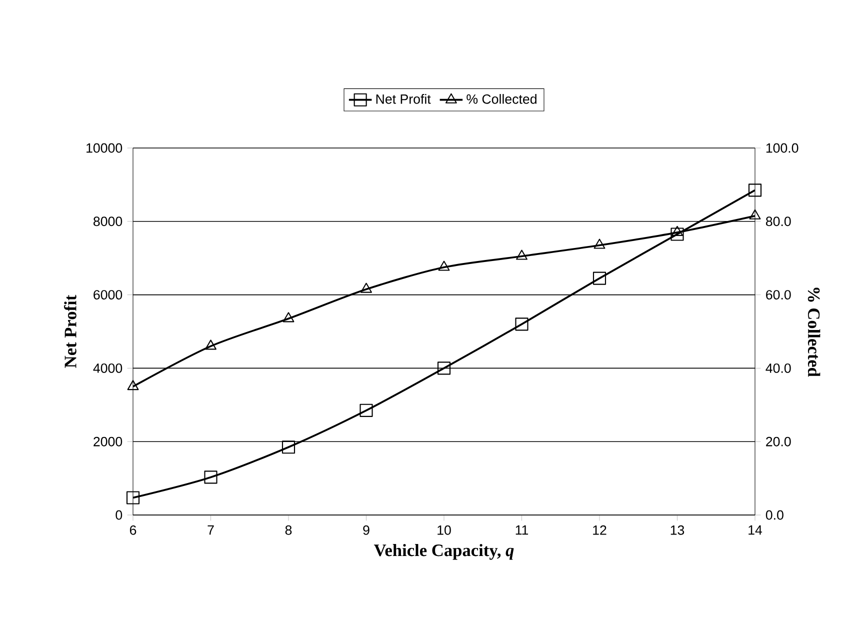 This screenshot has width=864, height=619. What do you see at coordinates (366, 530) in the screenshot?
I see `x-tick-label: 9` at bounding box center [366, 530].